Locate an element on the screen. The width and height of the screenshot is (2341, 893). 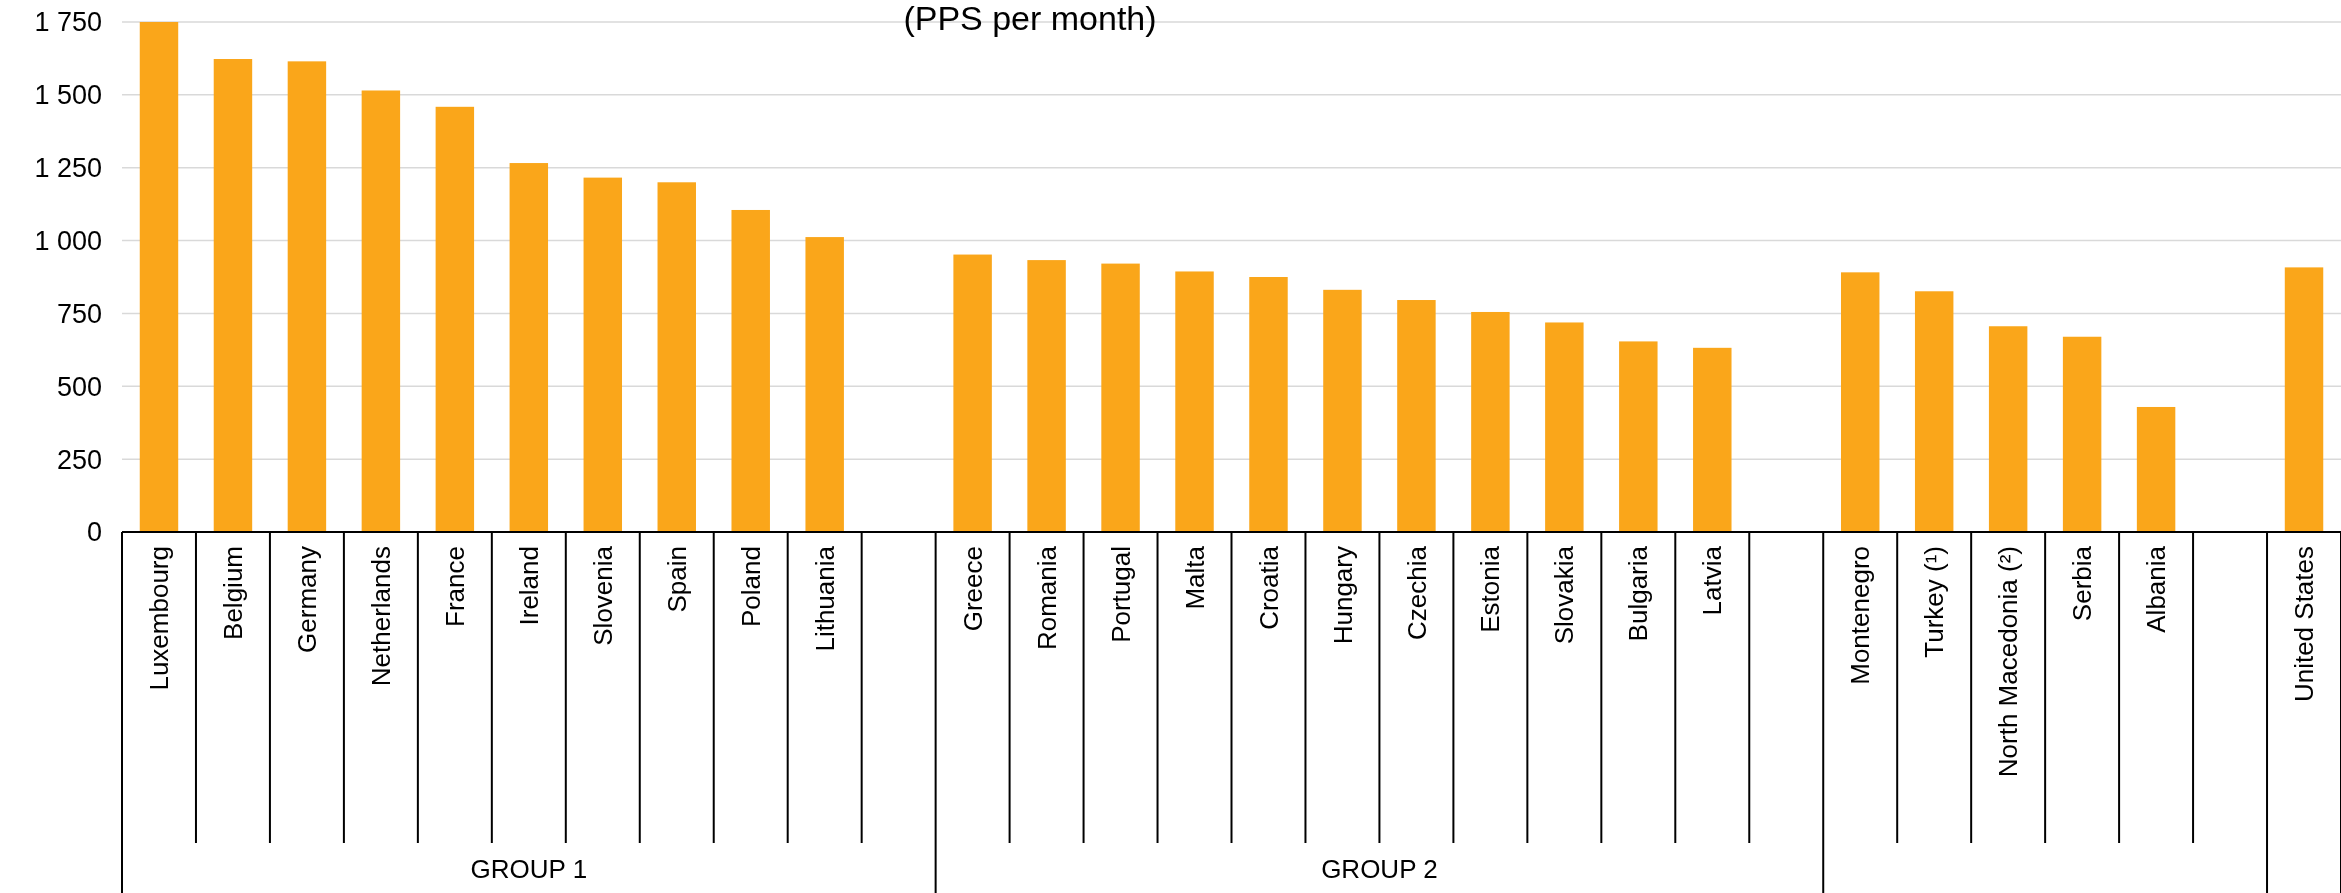
x-tick-label: Romania is located at coordinates (1046, 598).